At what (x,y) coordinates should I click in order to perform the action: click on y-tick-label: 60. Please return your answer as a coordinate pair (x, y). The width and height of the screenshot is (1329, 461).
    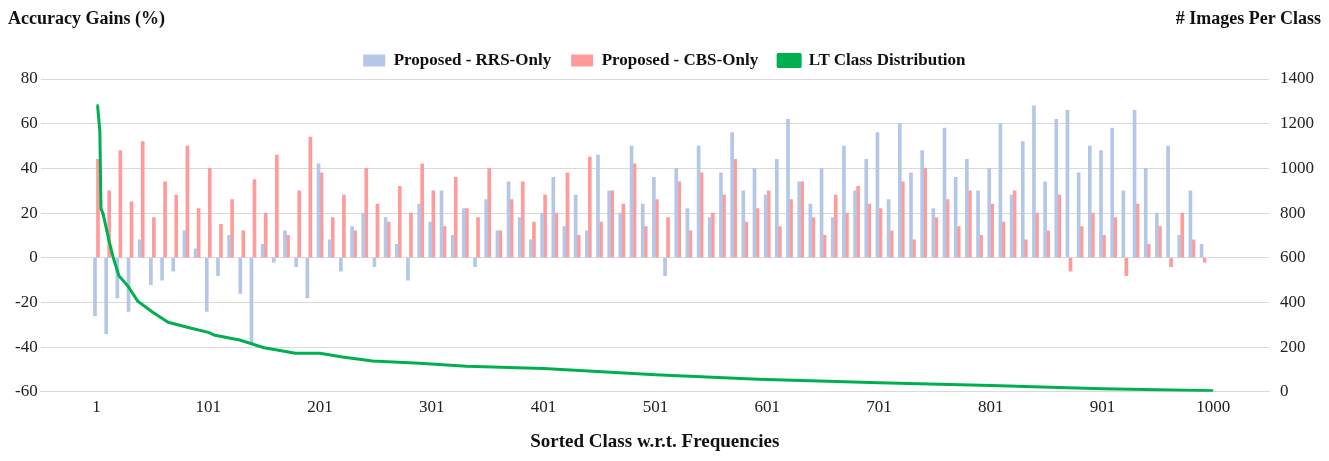
    Looking at the image, I should click on (29, 123).